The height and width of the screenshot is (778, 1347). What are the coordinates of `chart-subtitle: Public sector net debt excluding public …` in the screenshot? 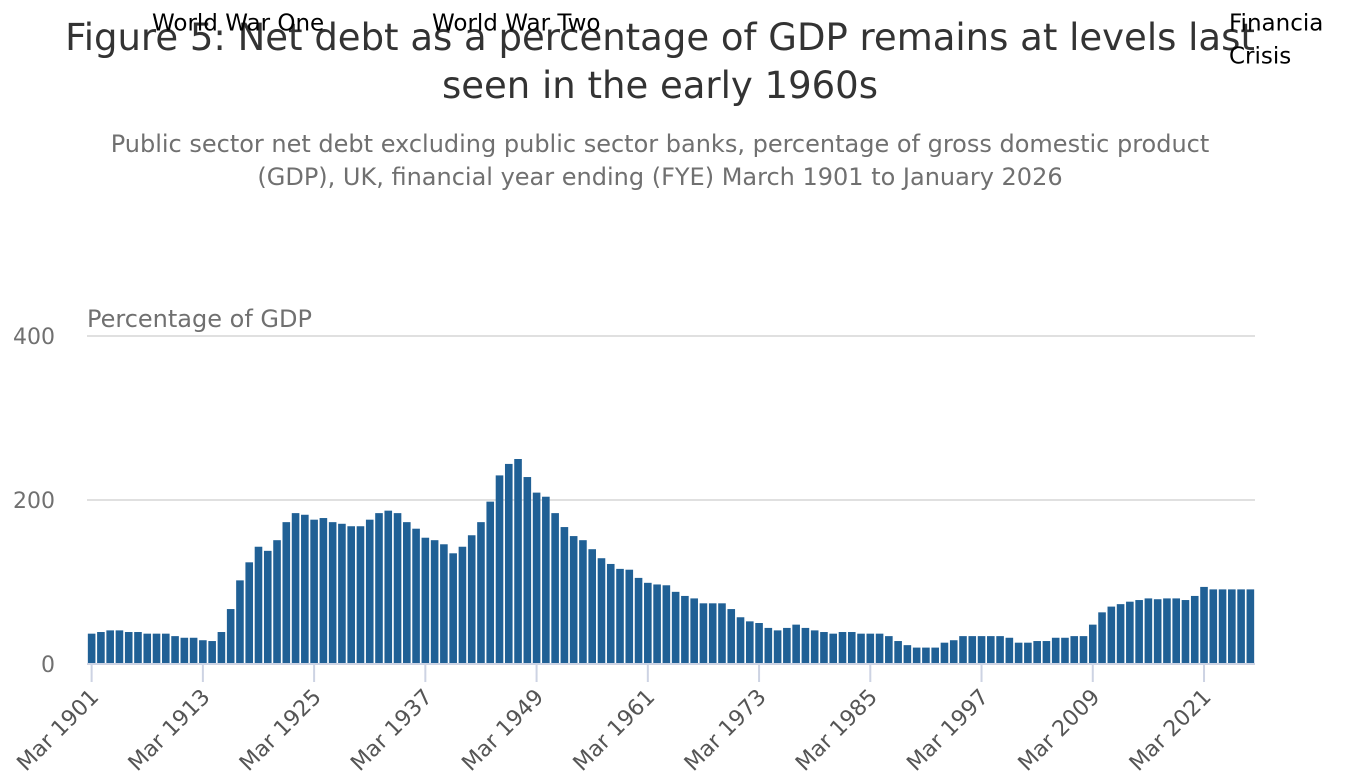 It's located at (660, 160).